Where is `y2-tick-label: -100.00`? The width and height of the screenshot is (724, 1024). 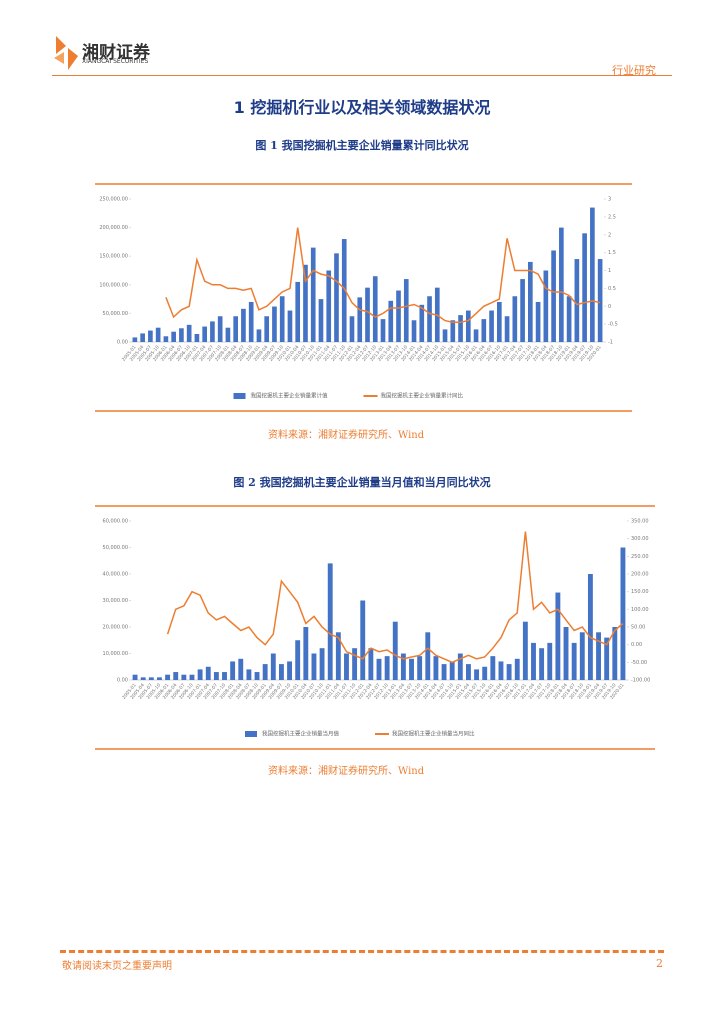 y2-tick-label: -100.00 is located at coordinates (640, 681).